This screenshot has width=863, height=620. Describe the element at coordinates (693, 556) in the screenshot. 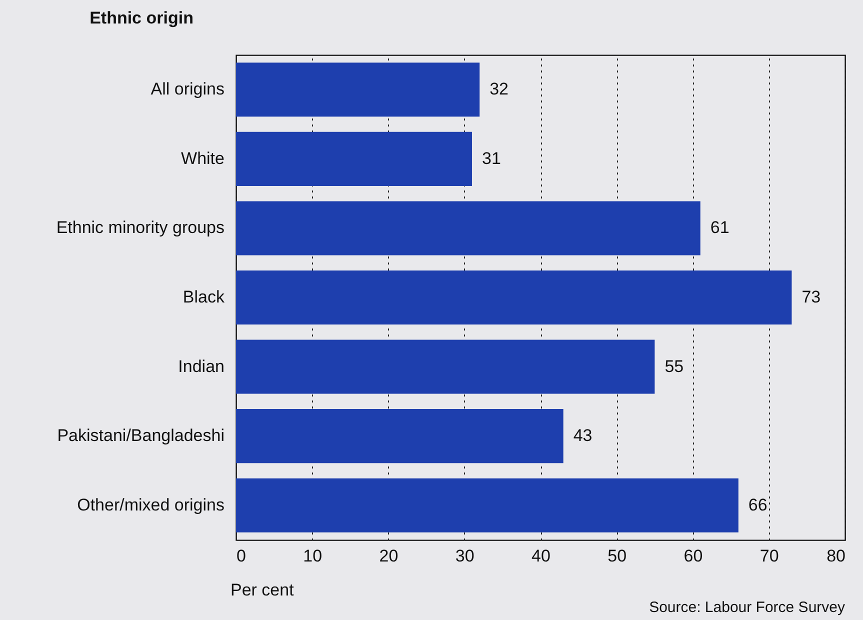

I see `x-tick-label: 60` at that location.